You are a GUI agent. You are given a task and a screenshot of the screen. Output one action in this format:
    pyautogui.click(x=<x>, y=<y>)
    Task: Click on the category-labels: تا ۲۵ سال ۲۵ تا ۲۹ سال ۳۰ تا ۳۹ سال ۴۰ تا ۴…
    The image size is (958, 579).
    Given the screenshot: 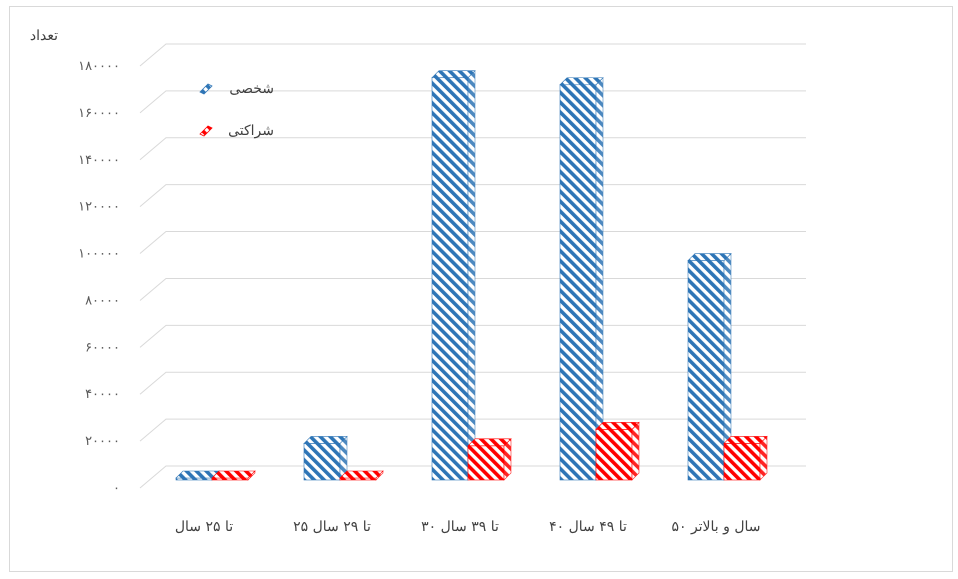 What is the action you would take?
    pyautogui.click(x=468, y=527)
    